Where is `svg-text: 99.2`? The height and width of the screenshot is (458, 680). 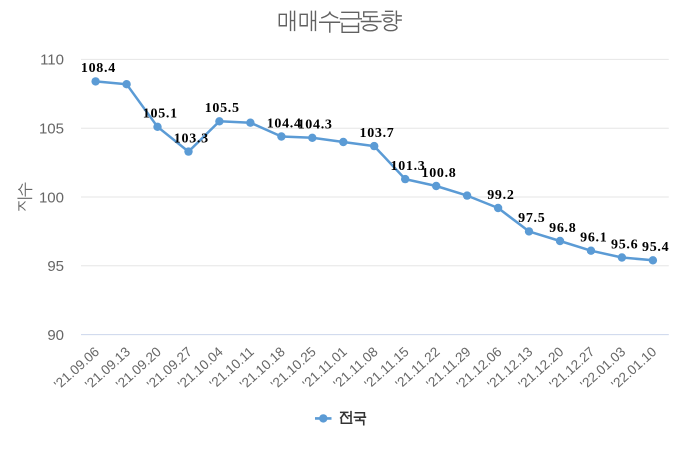 svg-text: 99.2 is located at coordinates (500, 195).